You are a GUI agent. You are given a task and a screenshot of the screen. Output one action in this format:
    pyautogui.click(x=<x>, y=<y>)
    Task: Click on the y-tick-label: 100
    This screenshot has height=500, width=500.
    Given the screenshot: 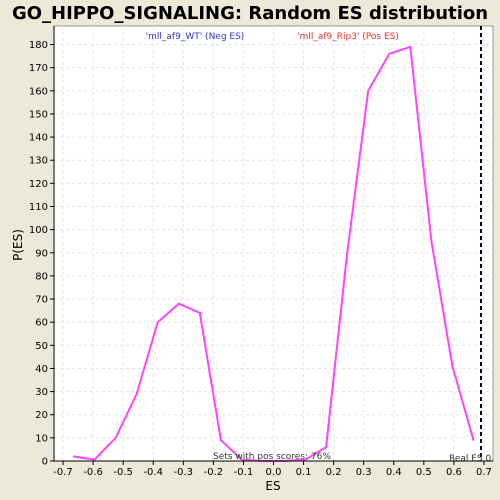 What is the action you would take?
    pyautogui.click(x=38, y=230)
    